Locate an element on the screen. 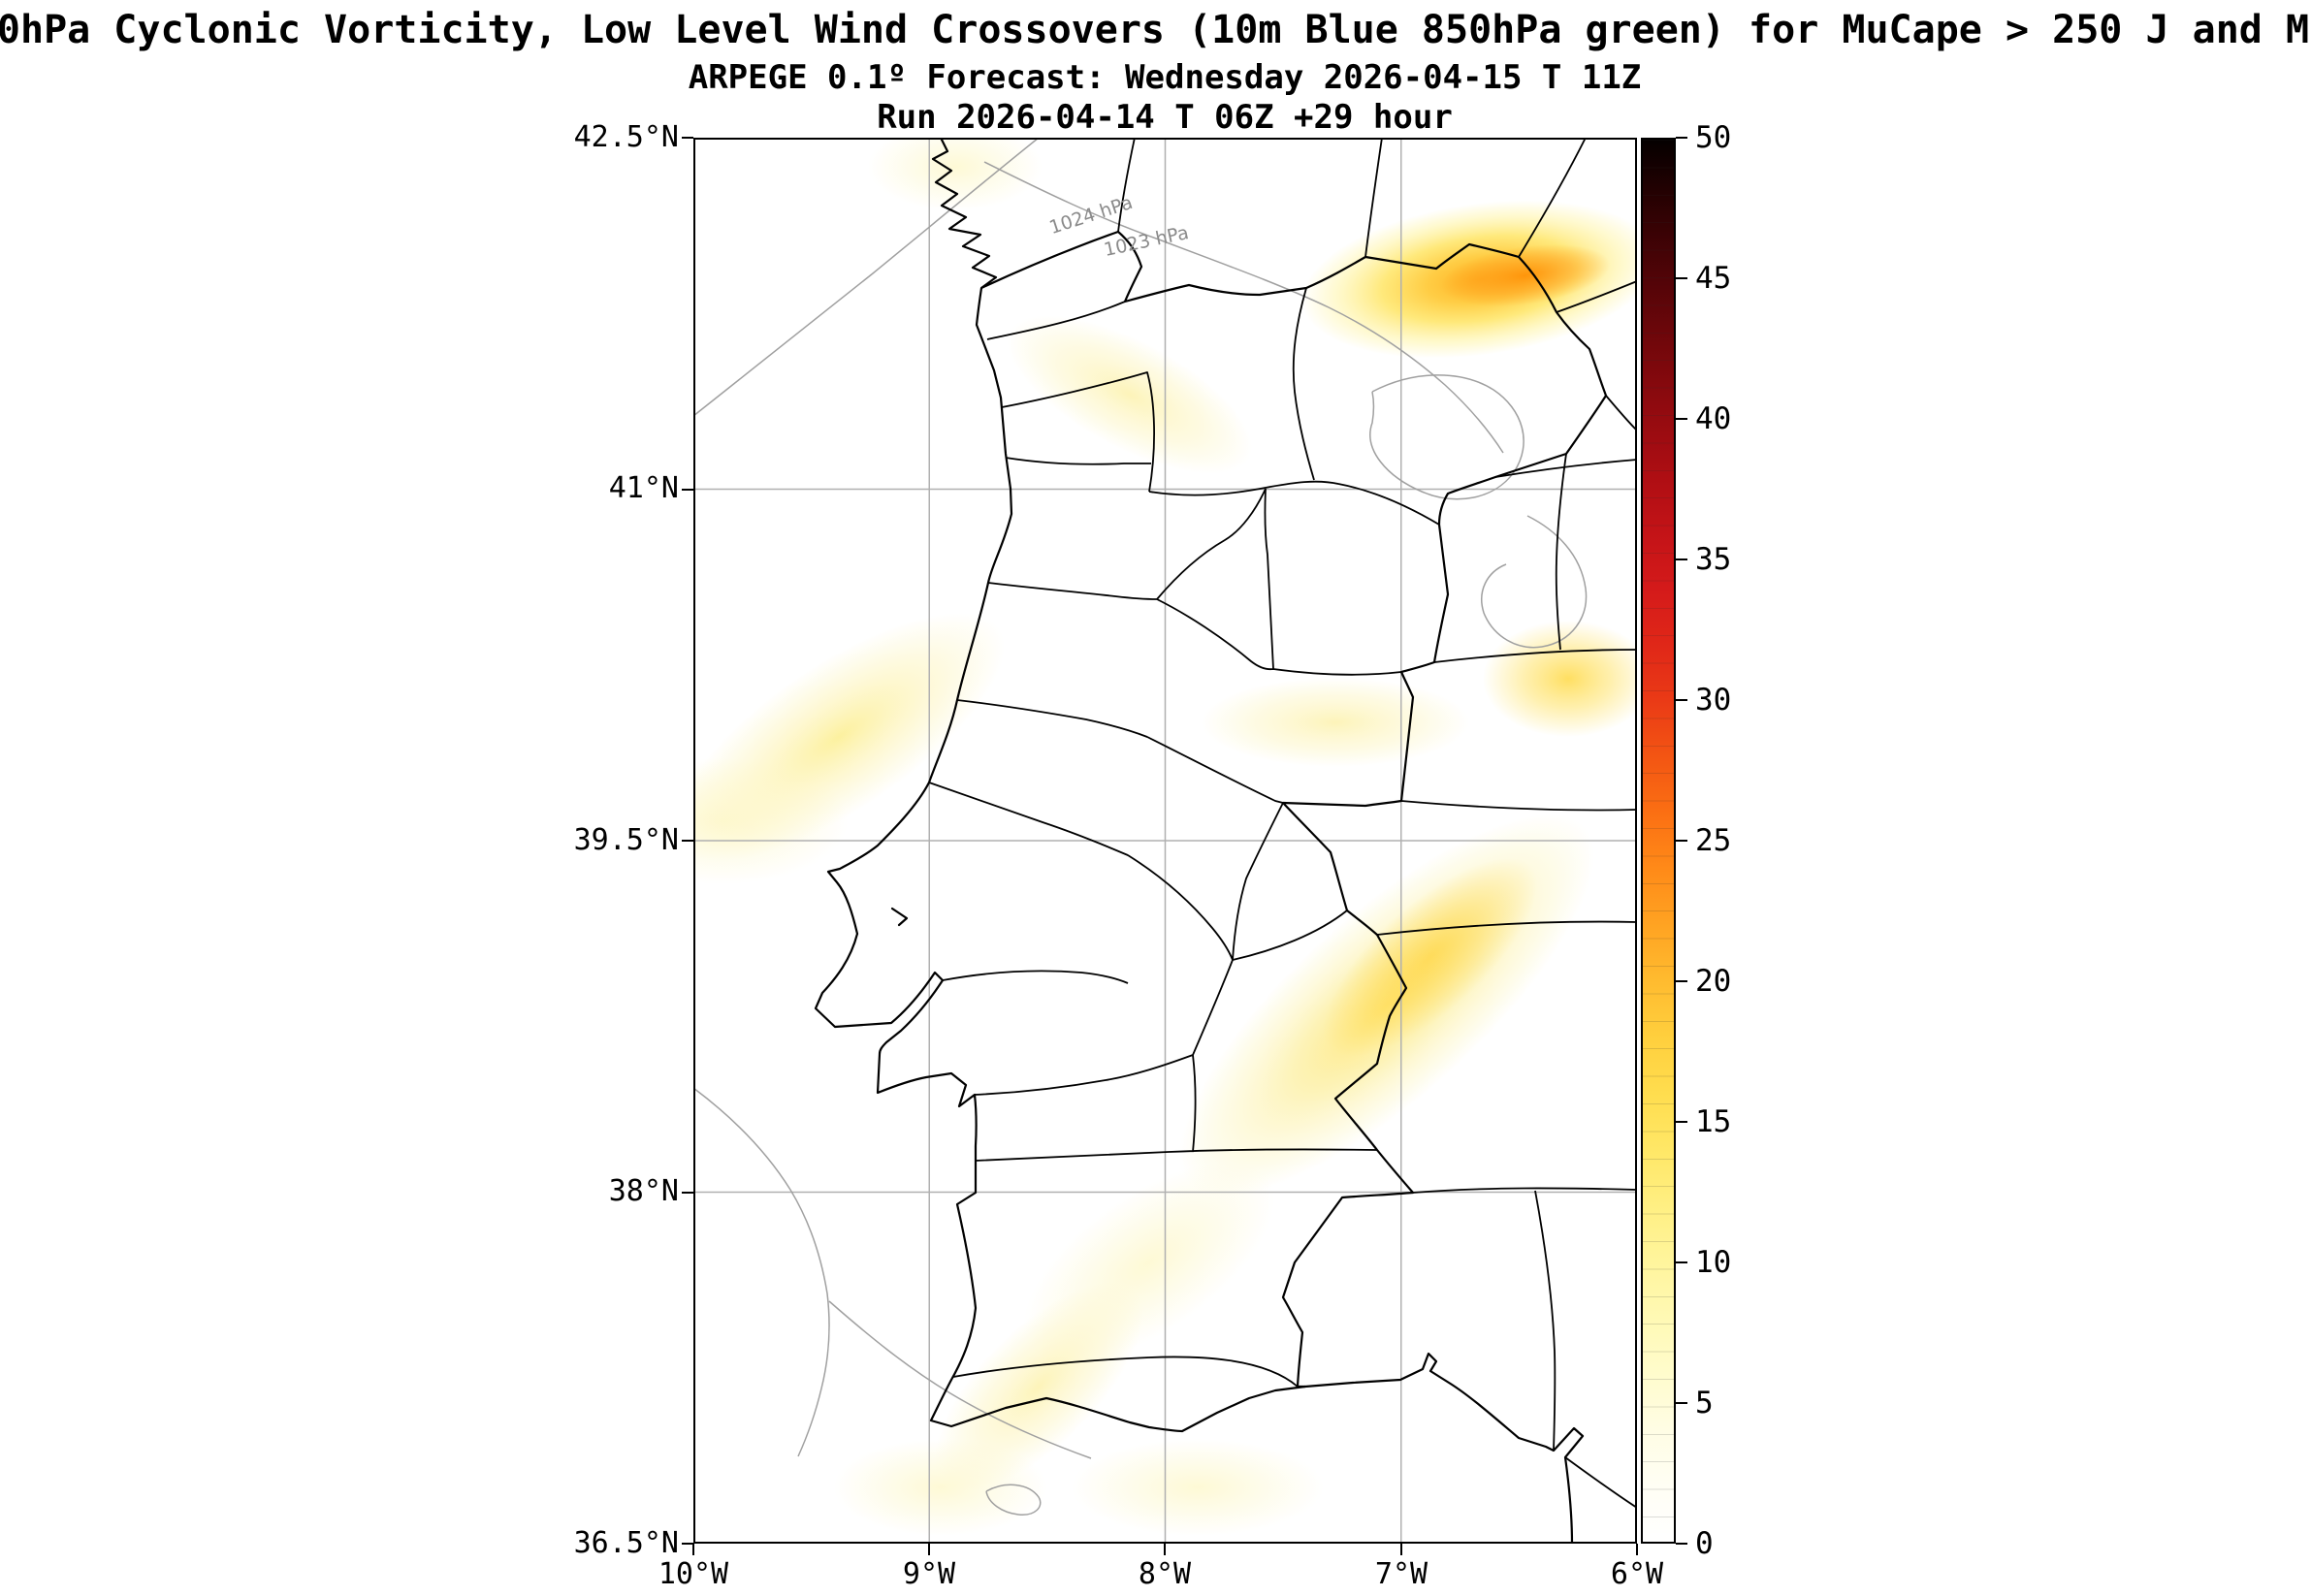 Image resolution: width=2311 pixels, height=1596 pixels. colorbar is located at coordinates (1658, 841).